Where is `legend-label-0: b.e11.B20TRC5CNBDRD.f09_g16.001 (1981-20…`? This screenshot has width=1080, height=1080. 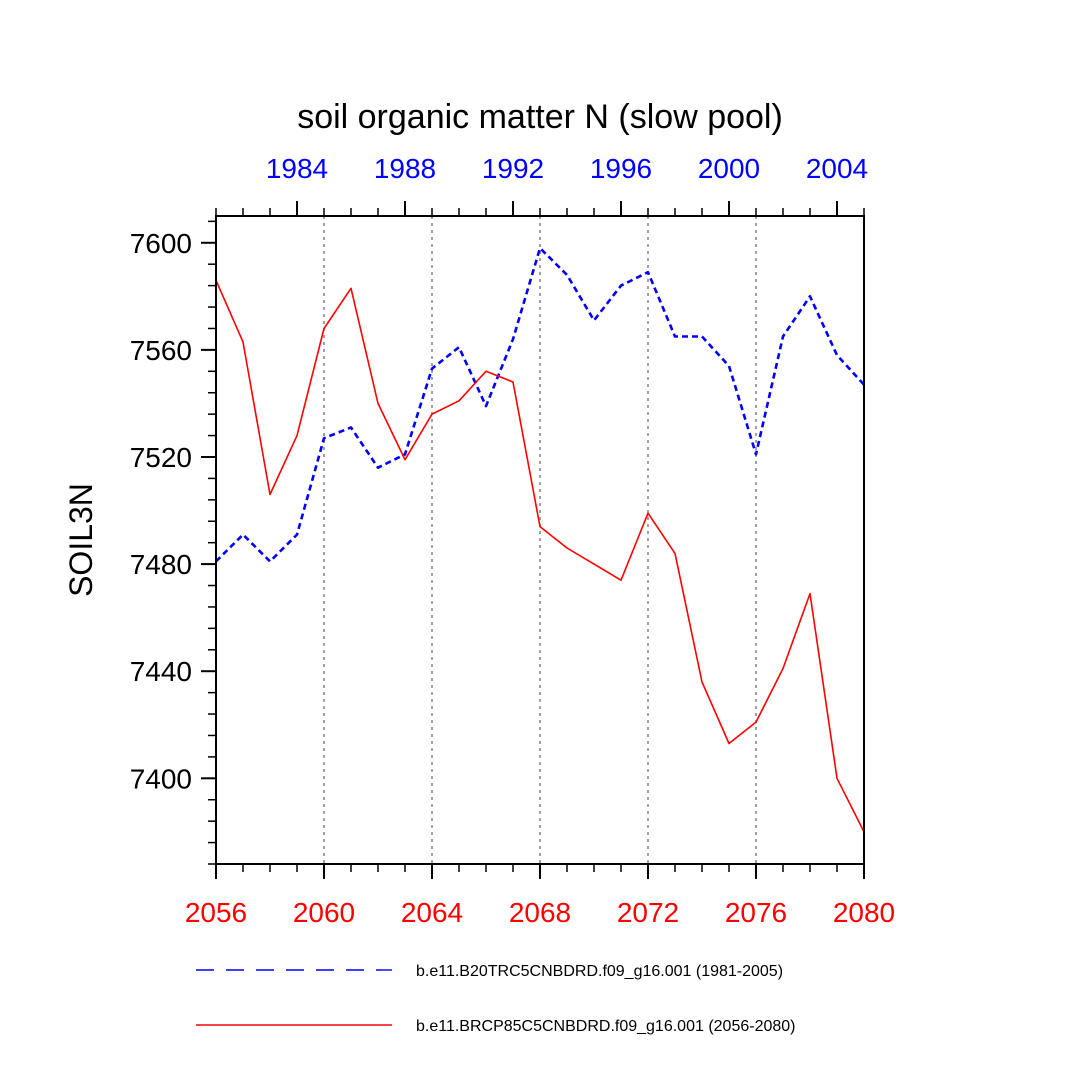 legend-label-0: b.e11.B20TRC5CNBDRD.f09_g16.001 (1981-20… is located at coordinates (599, 971).